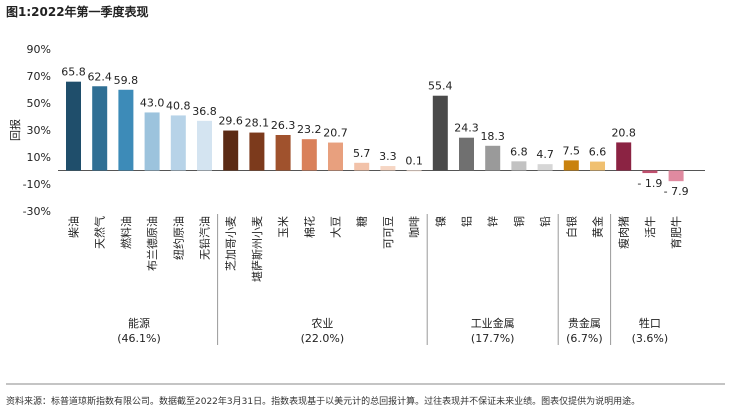  Describe the element at coordinates (178, 105) in the screenshot. I see `data-label: 40.8` at that location.